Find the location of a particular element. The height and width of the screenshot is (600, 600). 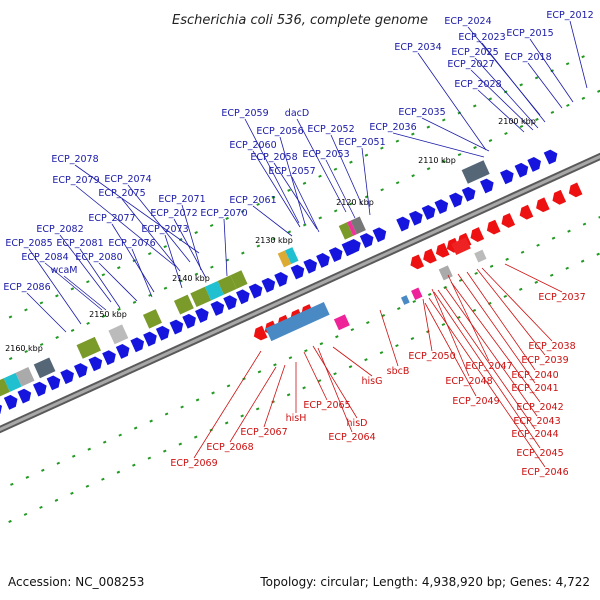

gene-label: ECP_2059 is located at coordinates (244, 113).